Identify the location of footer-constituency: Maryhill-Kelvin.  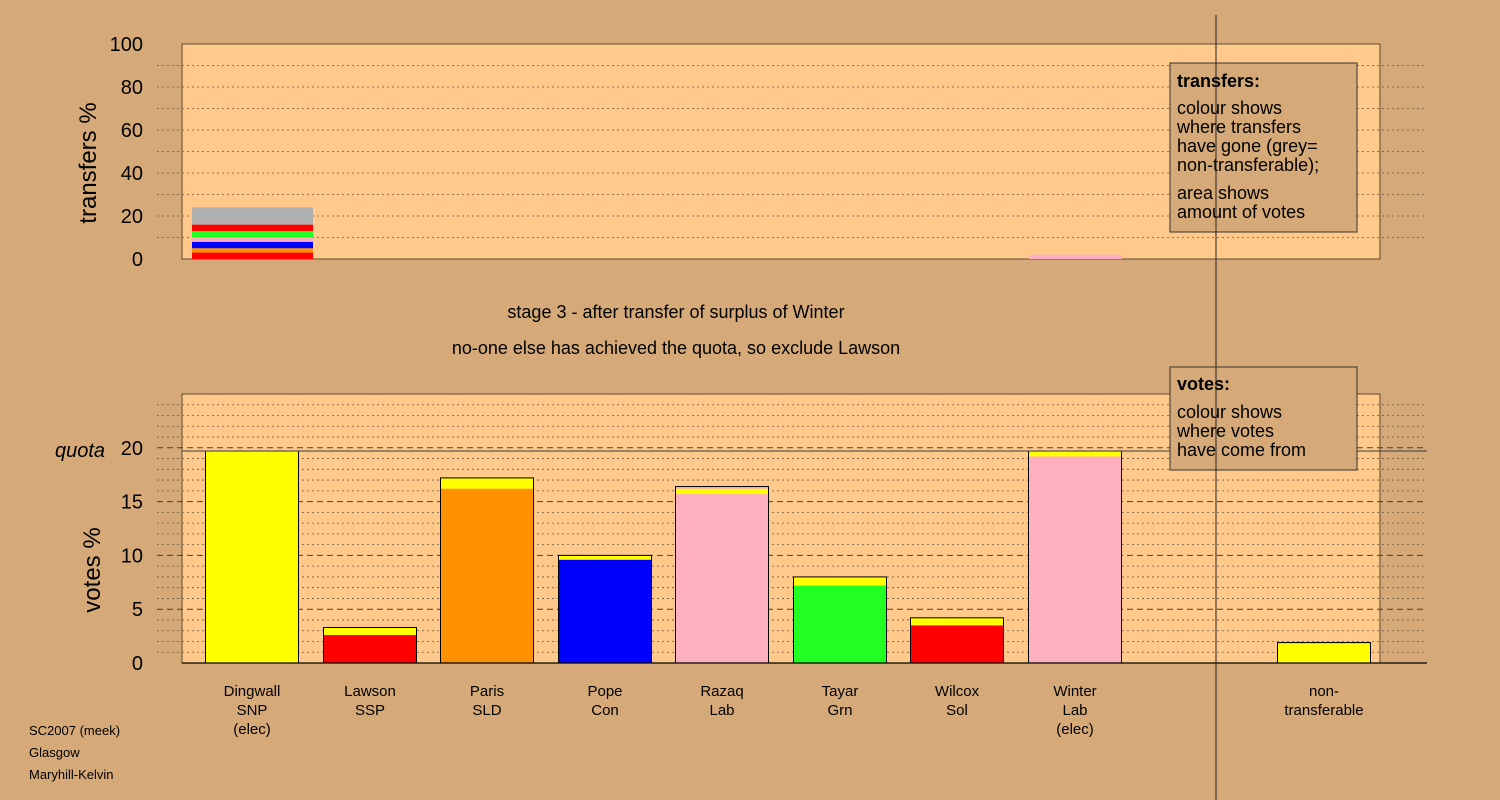
(71, 774).